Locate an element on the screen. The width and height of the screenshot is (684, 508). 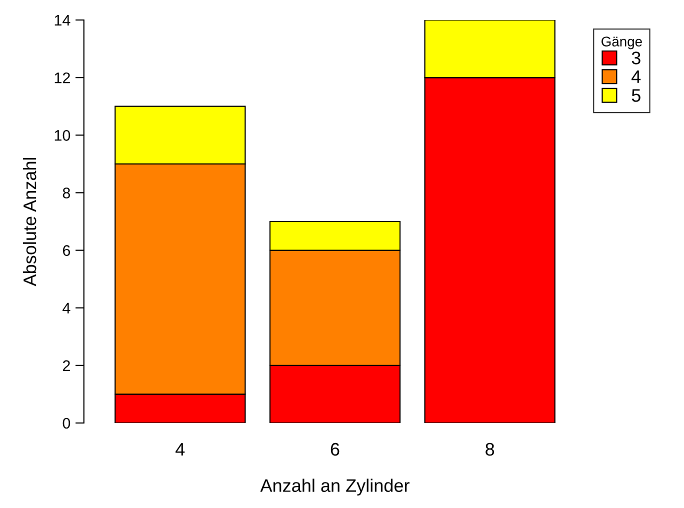
x-tick-label: 6 is located at coordinates (335, 449).